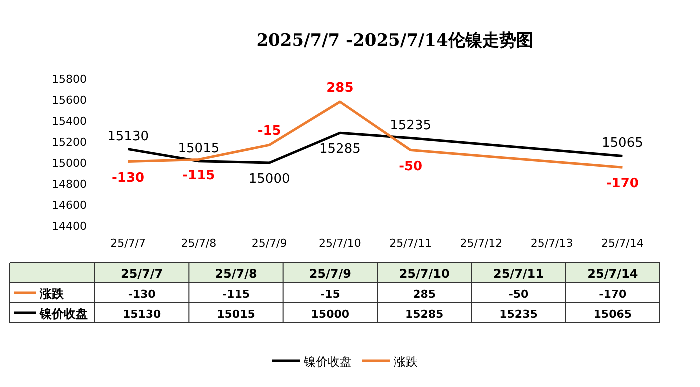 This screenshot has width=700, height=387. Describe the element at coordinates (128, 136) in the screenshot. I see `data-label: 15130` at that location.